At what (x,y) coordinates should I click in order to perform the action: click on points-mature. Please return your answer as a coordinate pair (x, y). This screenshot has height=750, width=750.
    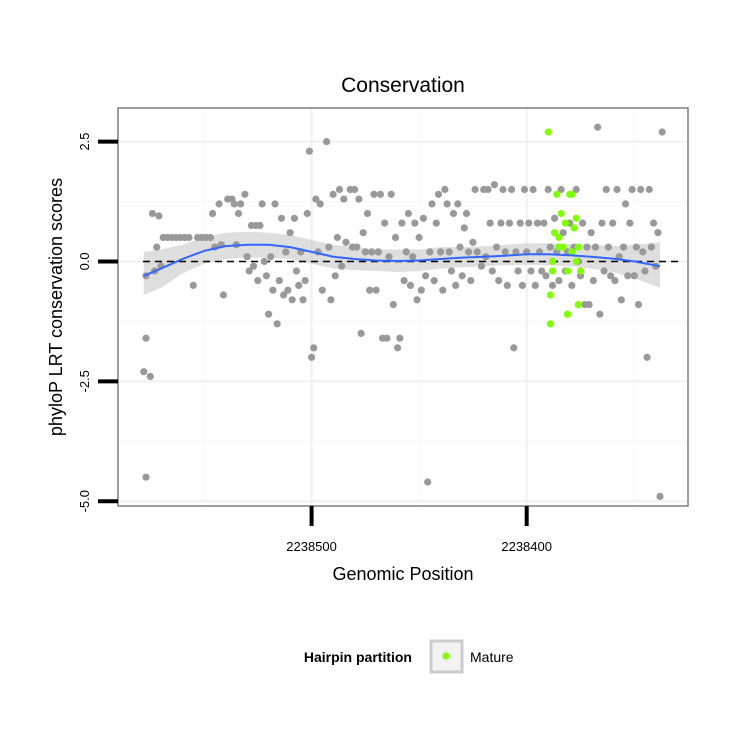
    Looking at the image, I should click on (564, 228).